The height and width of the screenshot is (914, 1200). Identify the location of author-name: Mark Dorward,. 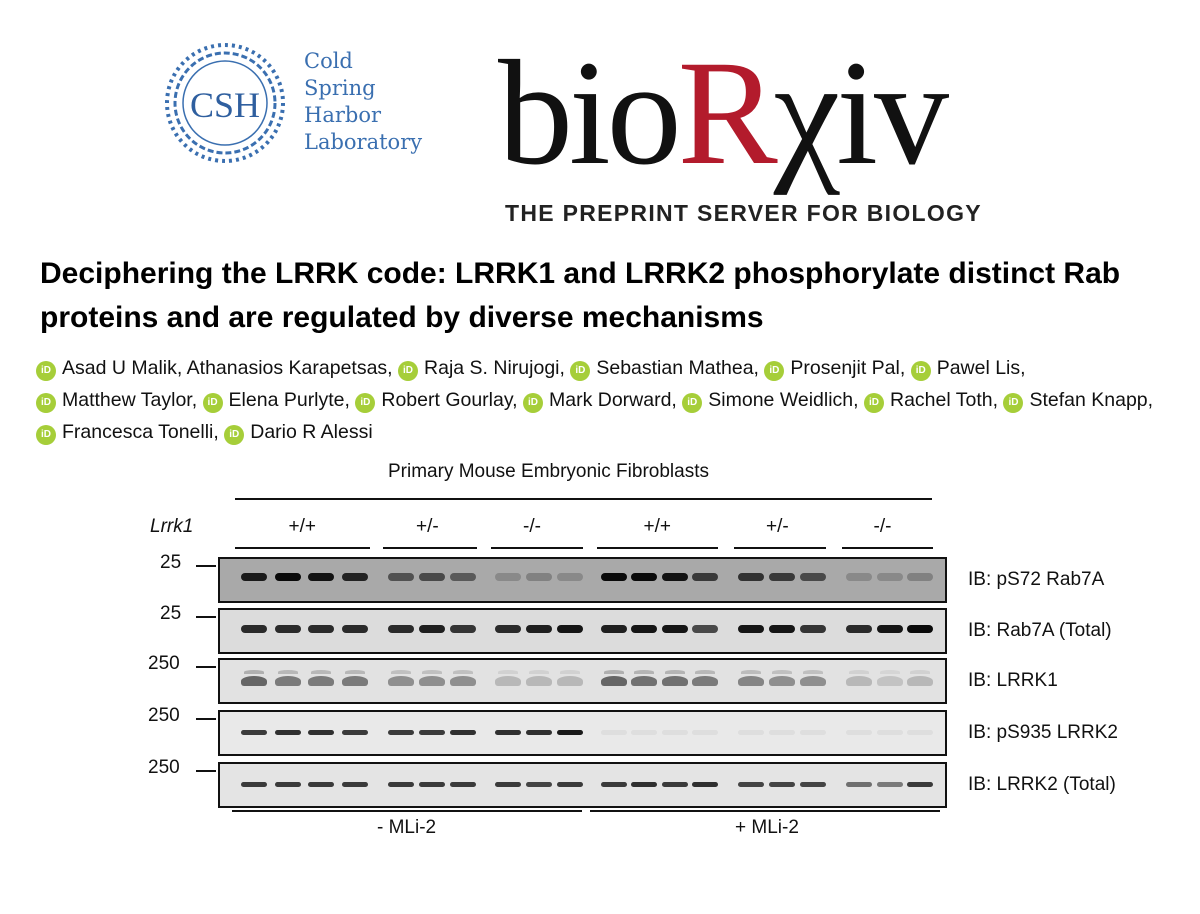
(613, 400).